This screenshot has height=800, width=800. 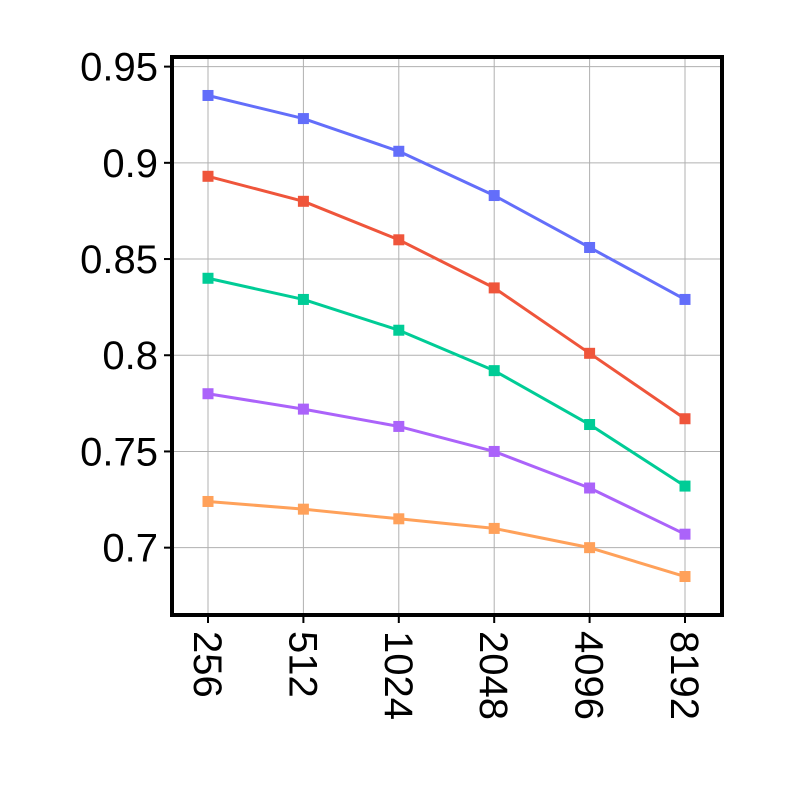 What do you see at coordinates (398, 675) in the screenshot?
I see `x-tick-label: 1024` at bounding box center [398, 675].